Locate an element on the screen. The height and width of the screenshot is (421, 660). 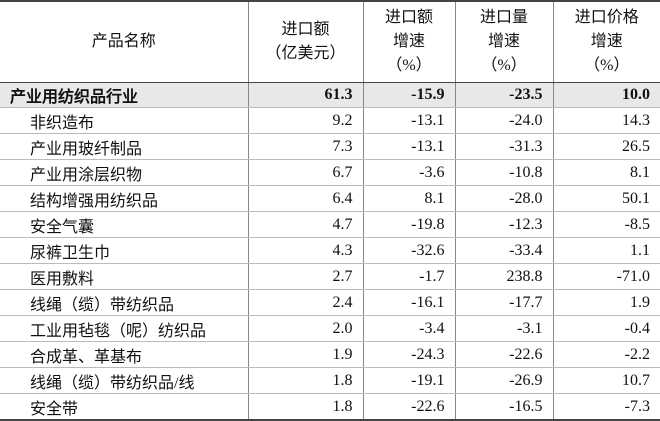
value-cell: -23.5 is located at coordinates (504, 95).